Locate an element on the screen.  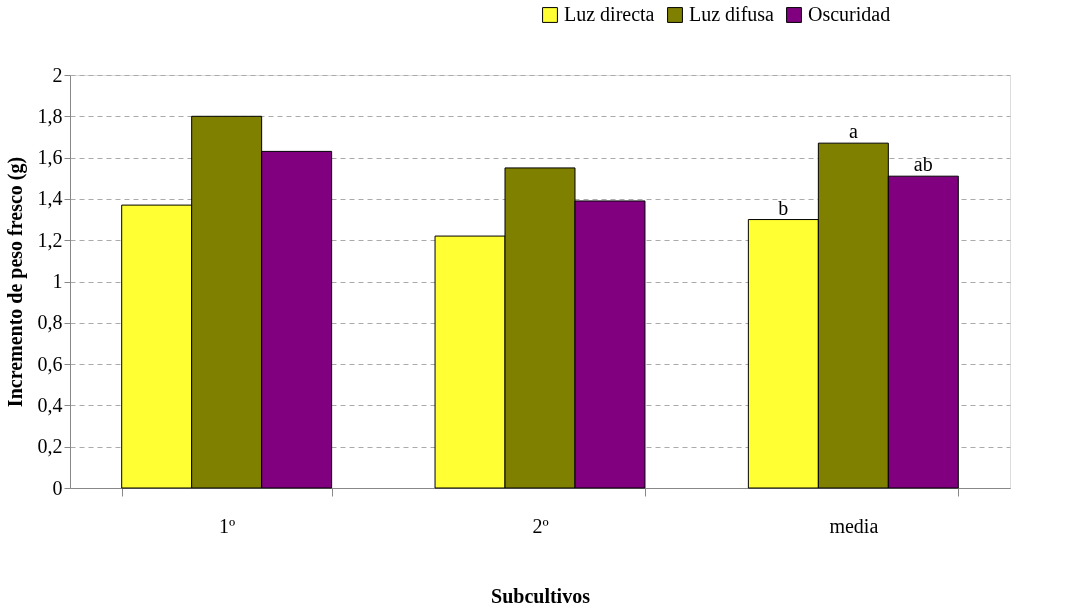
y-tick-label: 1,4 is located at coordinates (50, 198).